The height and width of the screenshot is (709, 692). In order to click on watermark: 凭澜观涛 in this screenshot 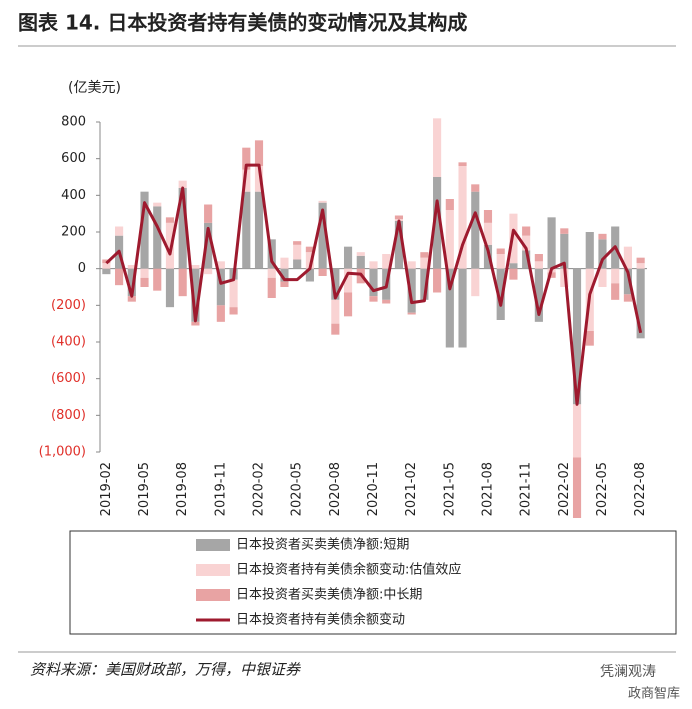, I will do `click(628, 672)`.